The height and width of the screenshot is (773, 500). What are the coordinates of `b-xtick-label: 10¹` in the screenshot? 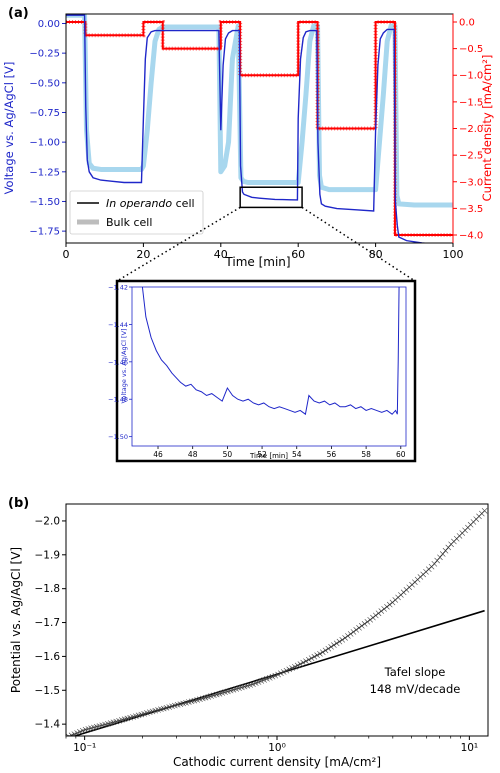 It's located at (470, 748).